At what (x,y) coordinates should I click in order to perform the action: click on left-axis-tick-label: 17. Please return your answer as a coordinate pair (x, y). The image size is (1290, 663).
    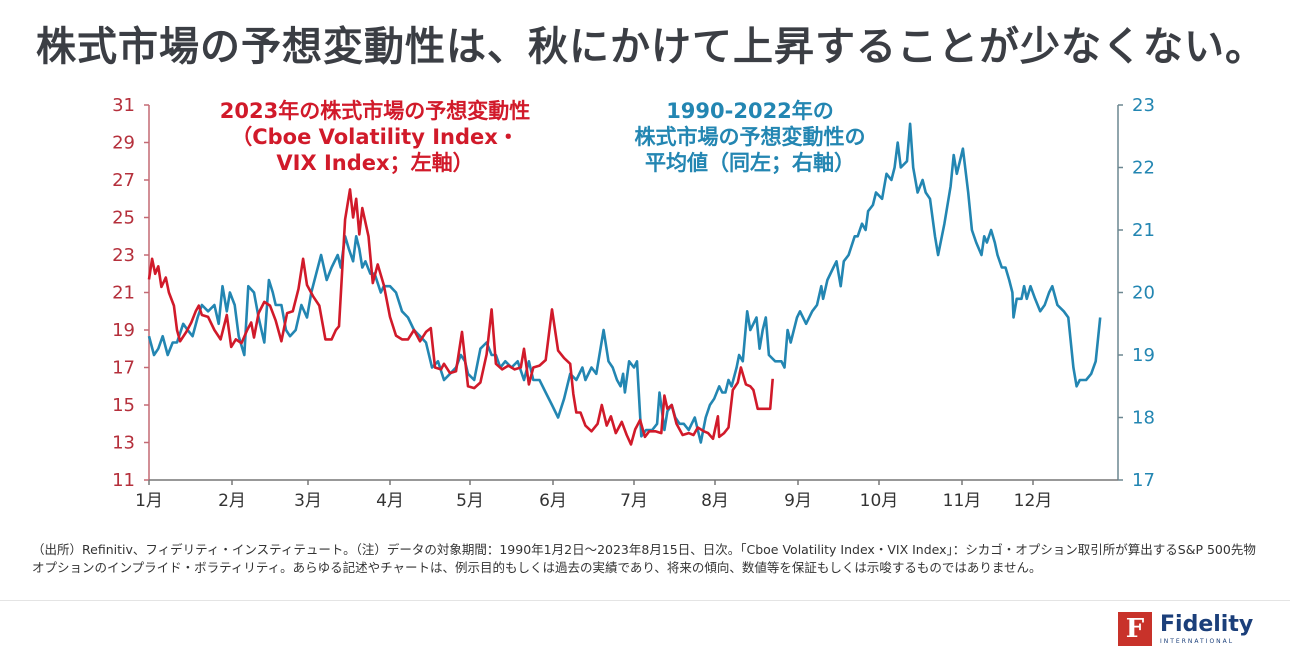
    Looking at the image, I should click on (123, 368).